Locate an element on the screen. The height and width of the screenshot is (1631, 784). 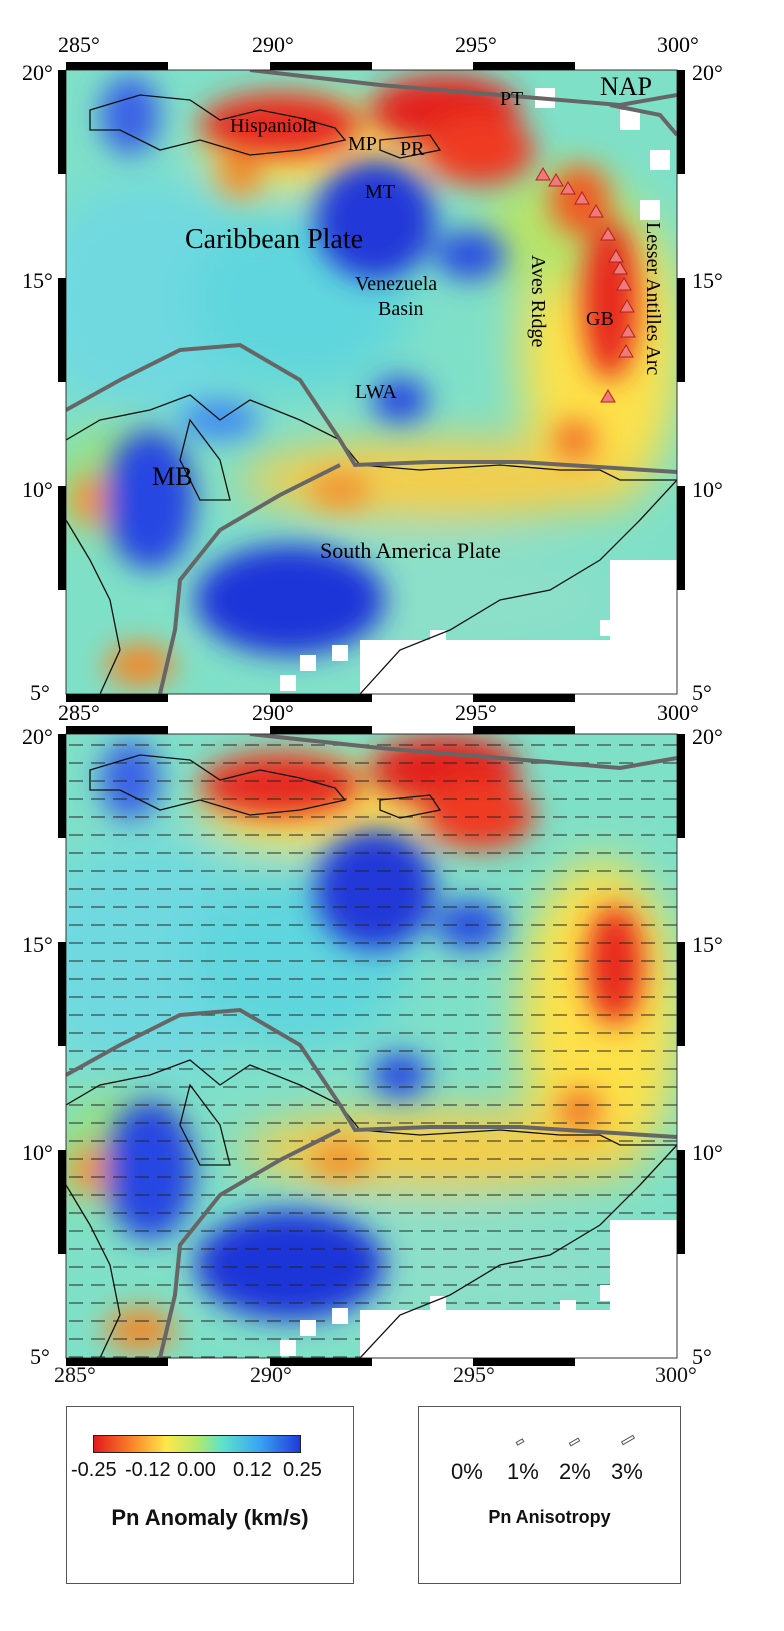
colorbar-tick-4: 0.12 is located at coordinates (252, 1470).